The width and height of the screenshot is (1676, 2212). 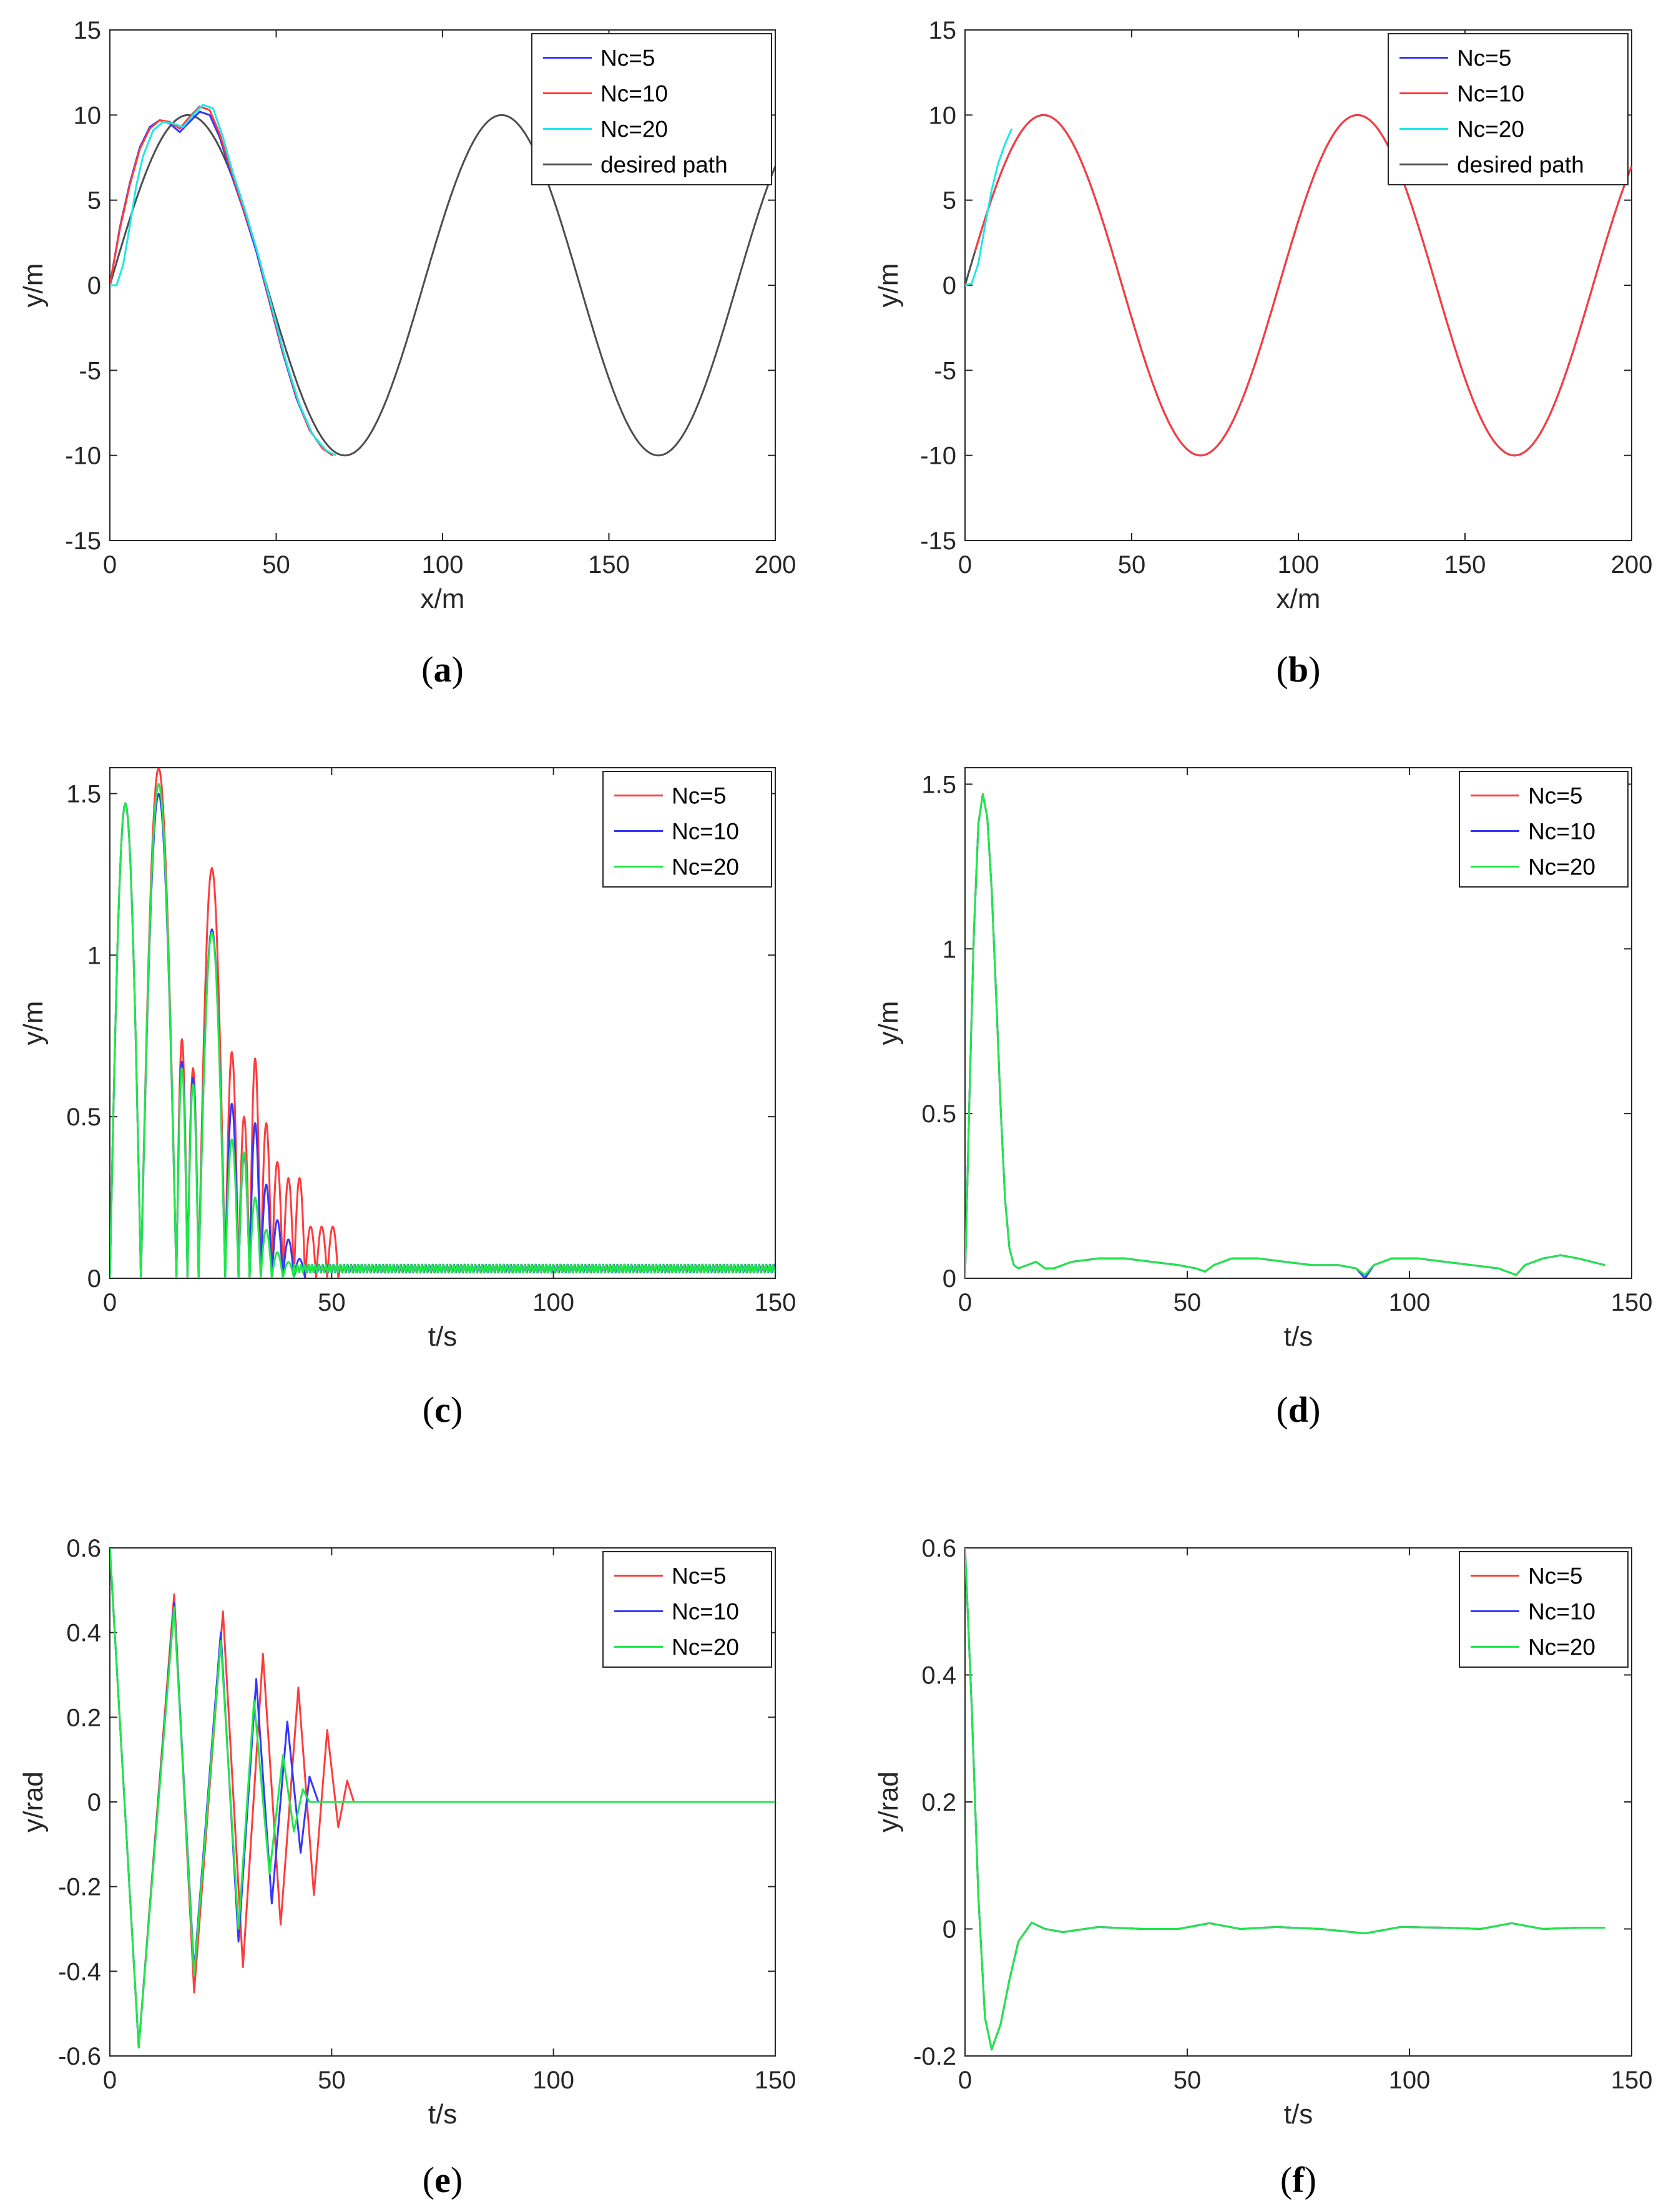 What do you see at coordinates (1298, 2180) in the screenshot?
I see `panel-caption: (f)` at bounding box center [1298, 2180].